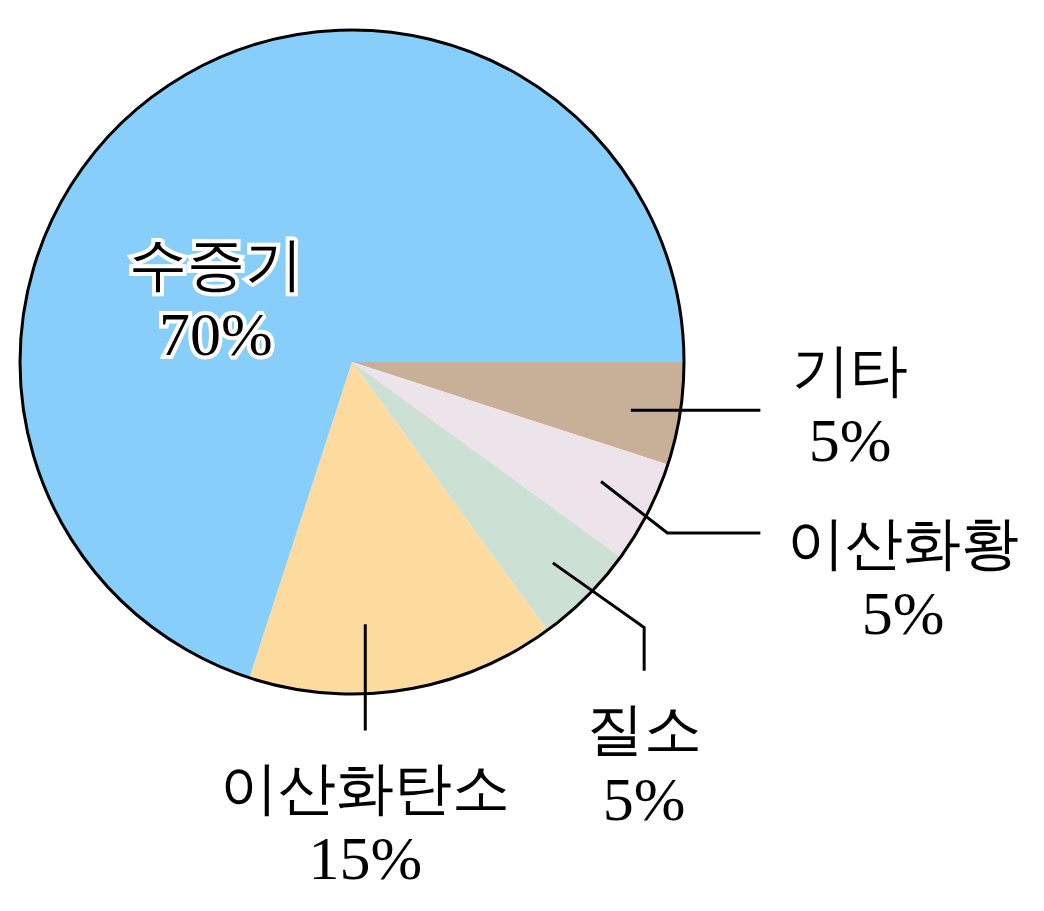  What do you see at coordinates (903, 542) in the screenshot?
I see `slice-label: 이산화황` at bounding box center [903, 542].